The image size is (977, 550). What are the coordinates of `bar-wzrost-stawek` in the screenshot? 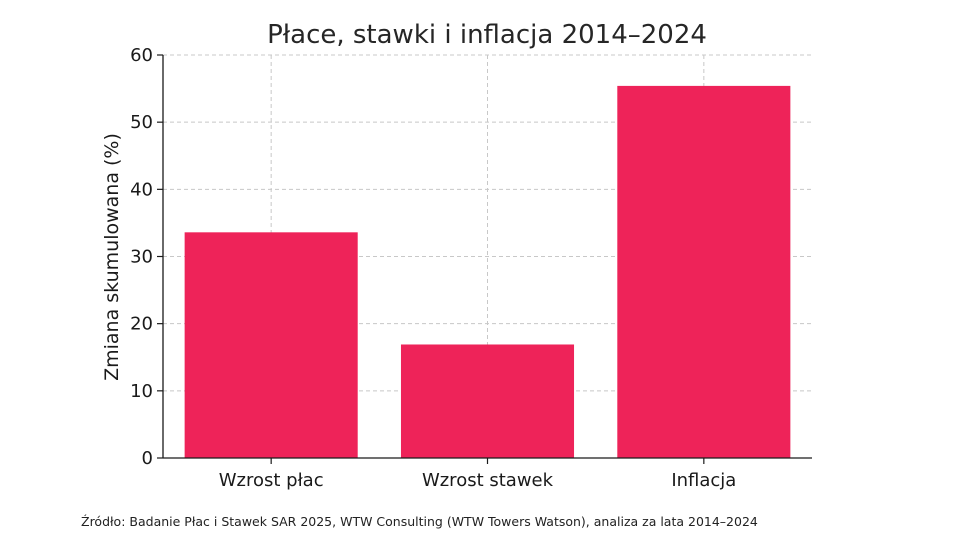 It's located at (487, 401).